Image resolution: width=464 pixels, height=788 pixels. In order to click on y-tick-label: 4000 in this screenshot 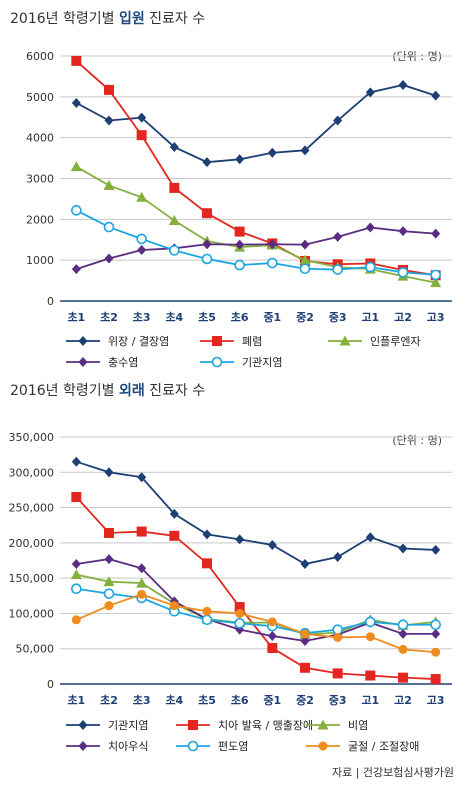, I will do `click(40, 138)`.